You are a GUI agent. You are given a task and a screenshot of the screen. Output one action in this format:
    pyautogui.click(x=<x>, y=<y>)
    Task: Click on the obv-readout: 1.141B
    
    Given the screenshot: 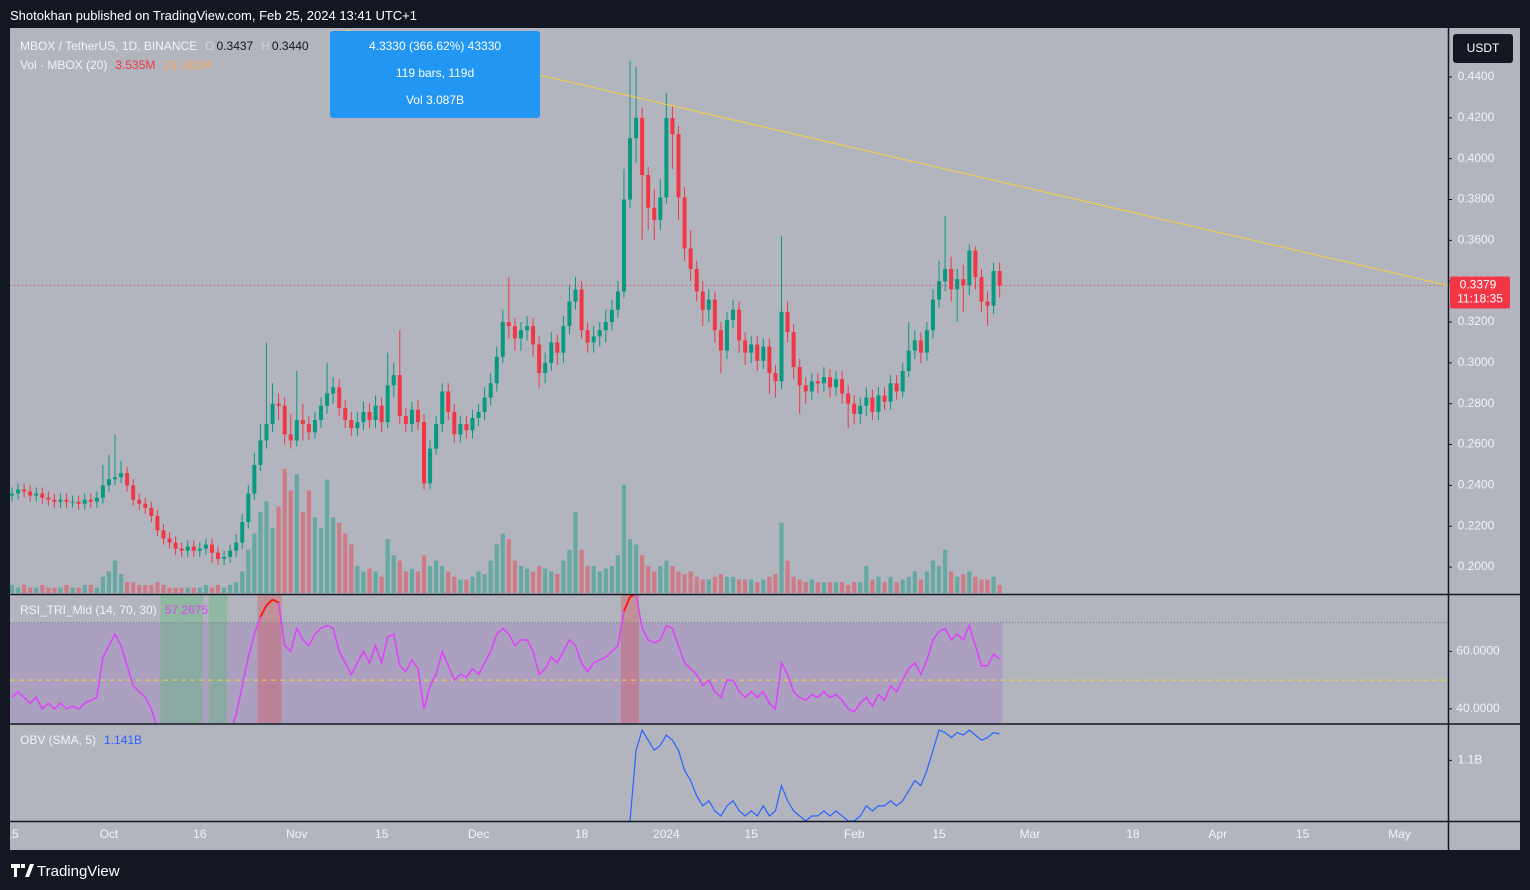 What is the action you would take?
    pyautogui.click(x=123, y=740)
    